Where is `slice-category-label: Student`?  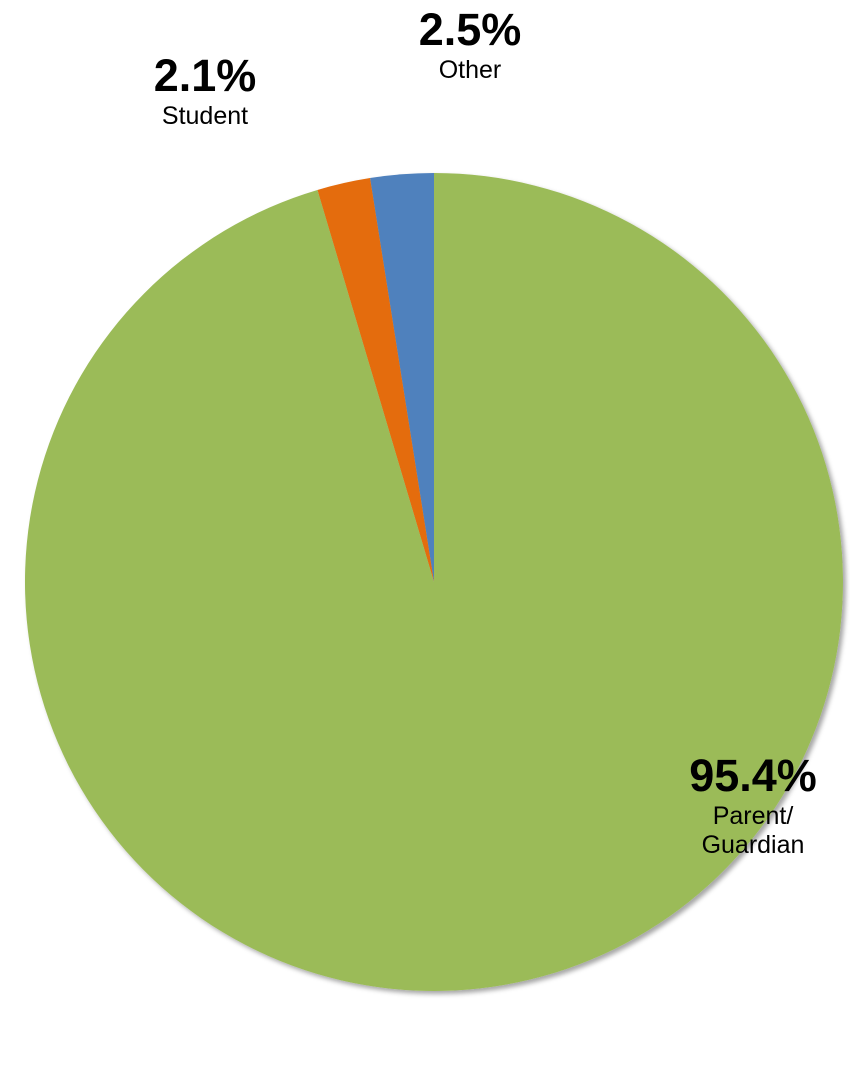 slice-category-label: Student is located at coordinates (205, 115).